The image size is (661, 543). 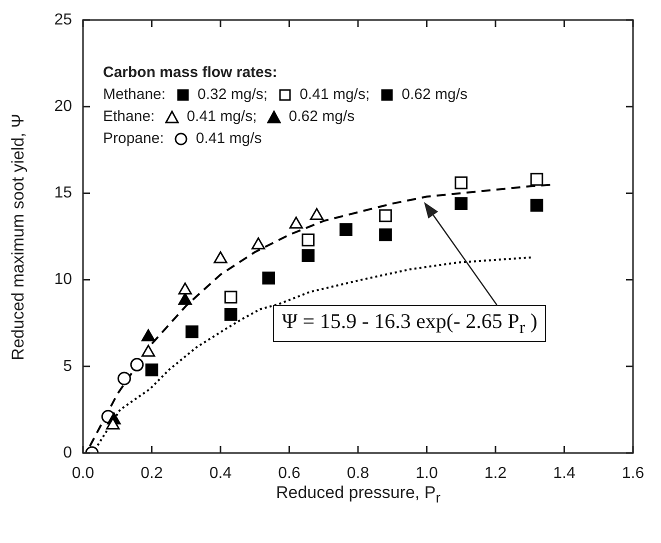 I want to click on y-tick-label: 5, so click(x=67, y=366).